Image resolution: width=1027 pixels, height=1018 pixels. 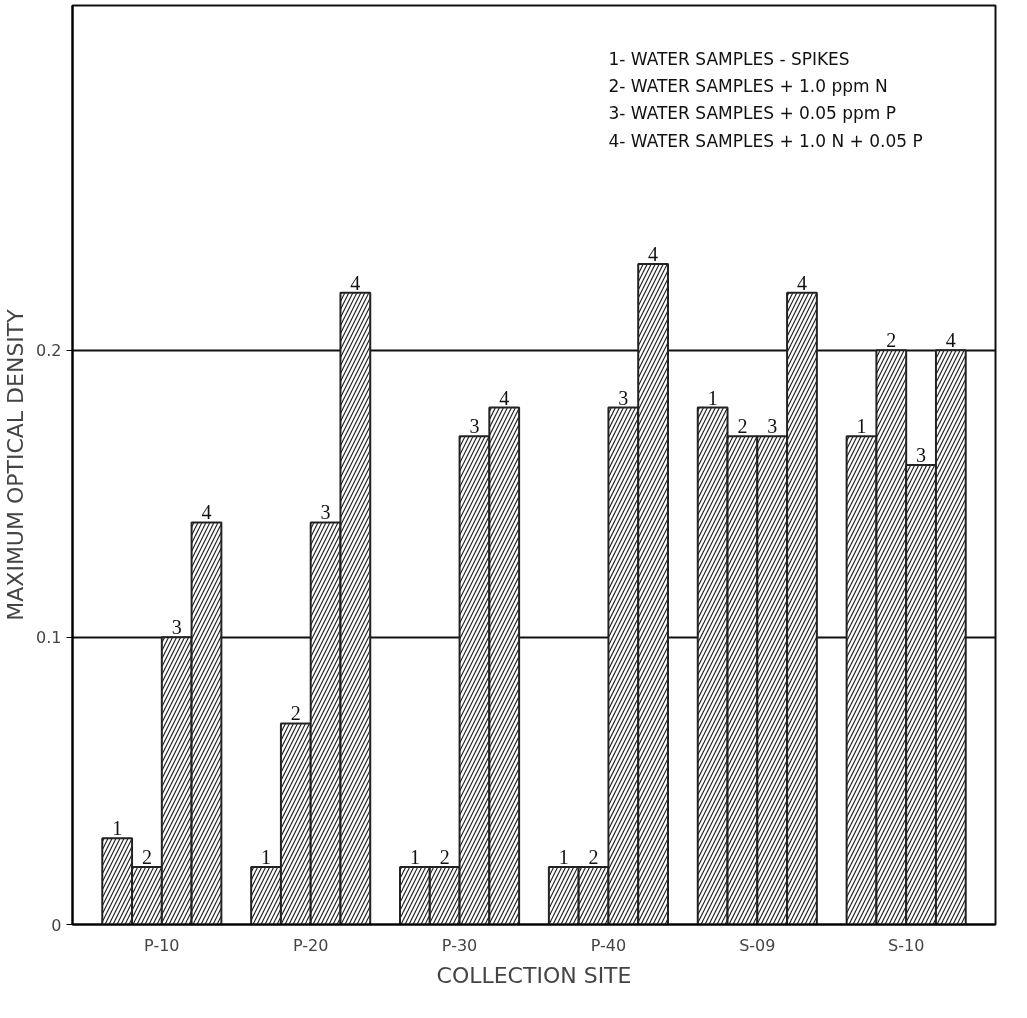 What do you see at coordinates (206, 512) in the screenshot?
I see `series-label: 4` at bounding box center [206, 512].